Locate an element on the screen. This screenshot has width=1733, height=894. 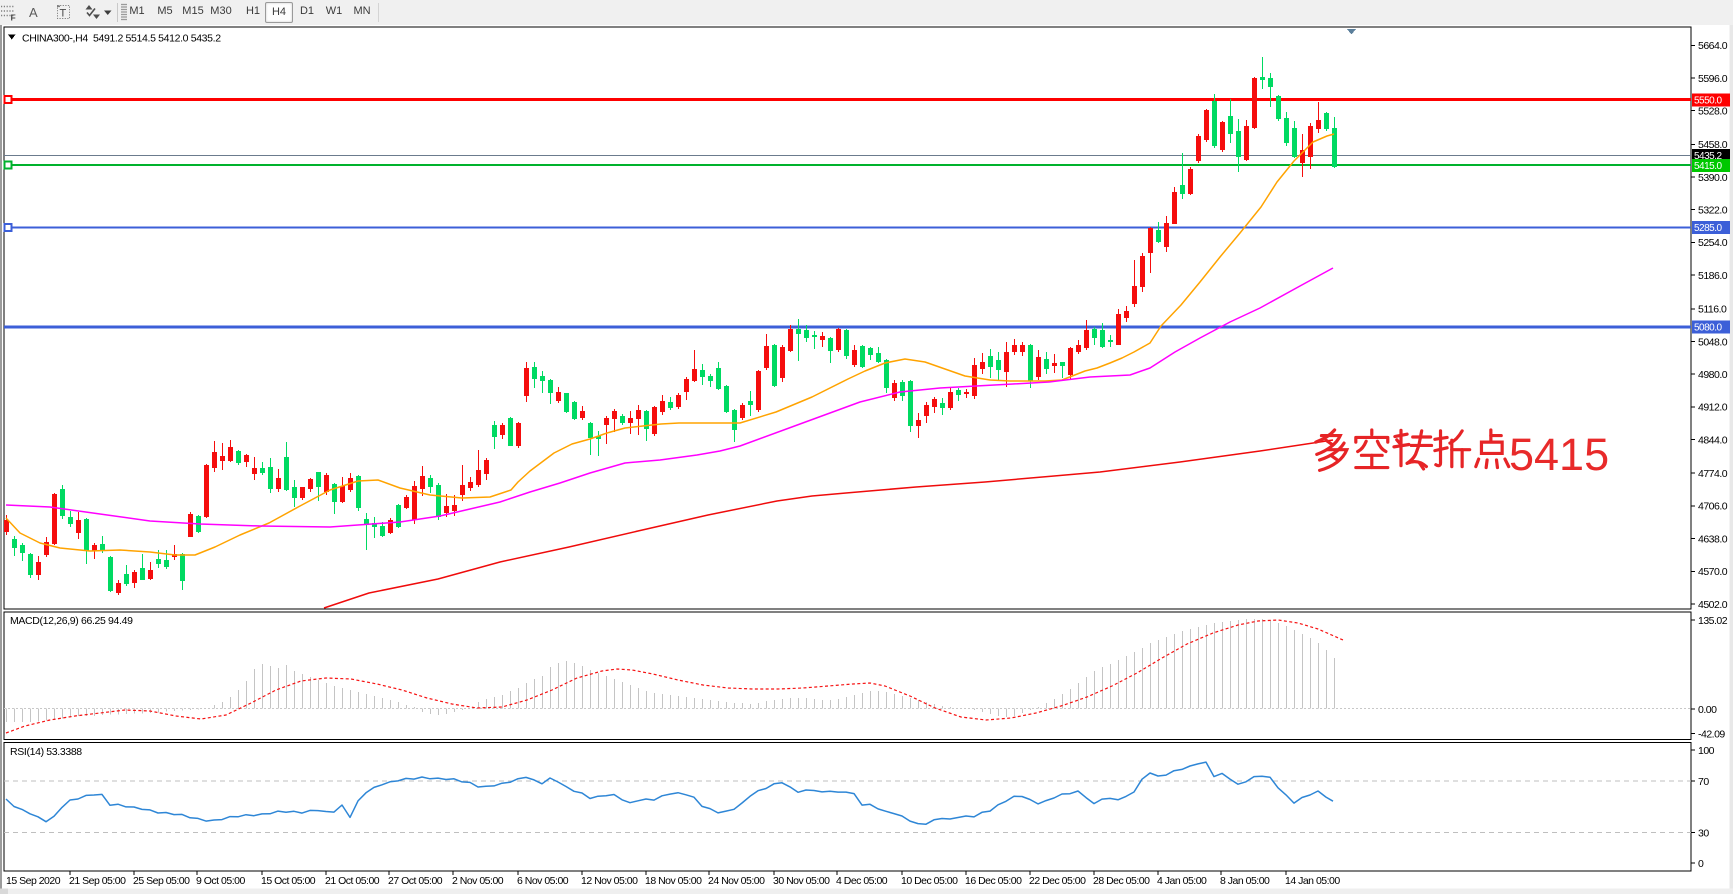
svg-text:CHINA300-,H4 5491.2 5514.5 54: CHINA300-,H4 5491.2 5514.5 5412.0 5435.2 is located at coordinates (121, 39).